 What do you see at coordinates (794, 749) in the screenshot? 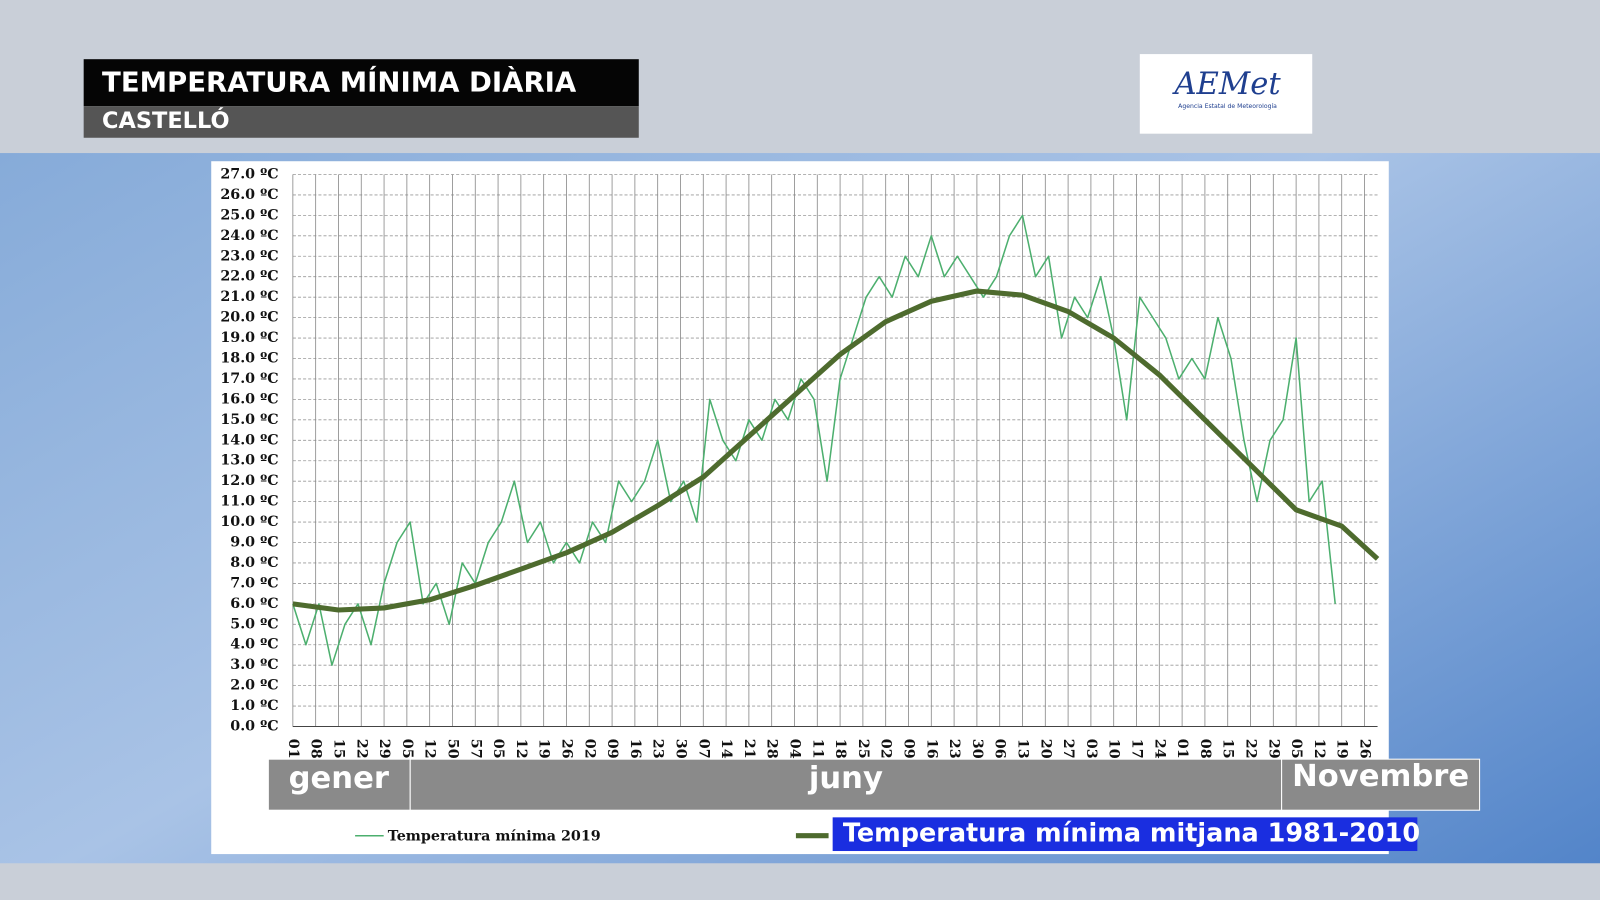
I see `x-tick-label: 04` at bounding box center [794, 749].